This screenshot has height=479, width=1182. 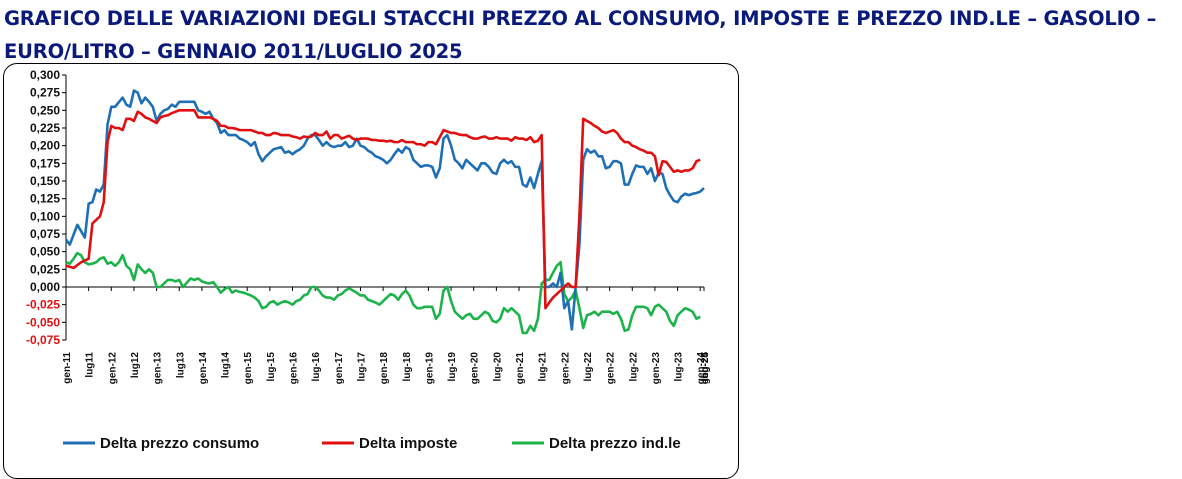 I want to click on x-tick-label: lug-20, so click(x=497, y=367).